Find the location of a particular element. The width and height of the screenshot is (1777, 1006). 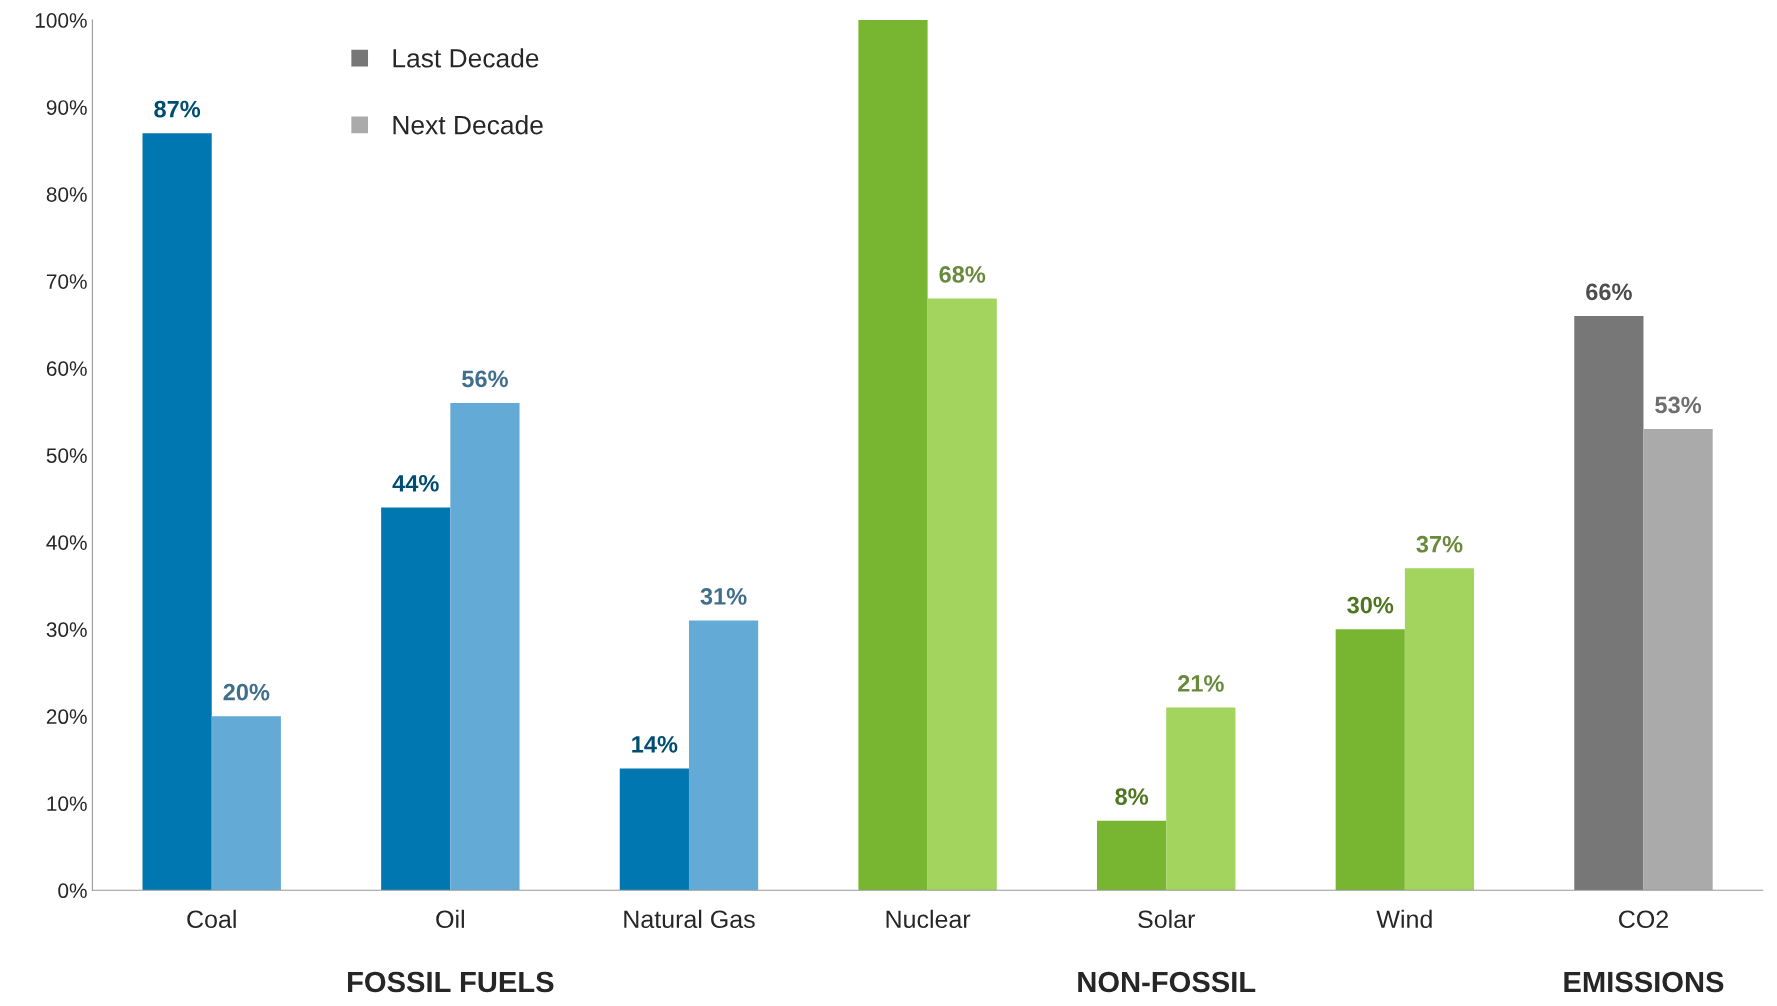

y-tick-label: 30% is located at coordinates (66, 630).